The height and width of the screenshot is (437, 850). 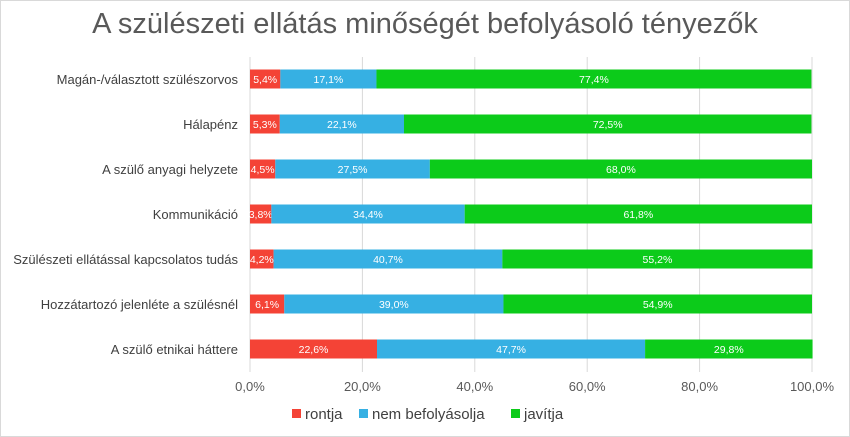 I want to click on data-label: 4,2%, so click(x=262, y=260).